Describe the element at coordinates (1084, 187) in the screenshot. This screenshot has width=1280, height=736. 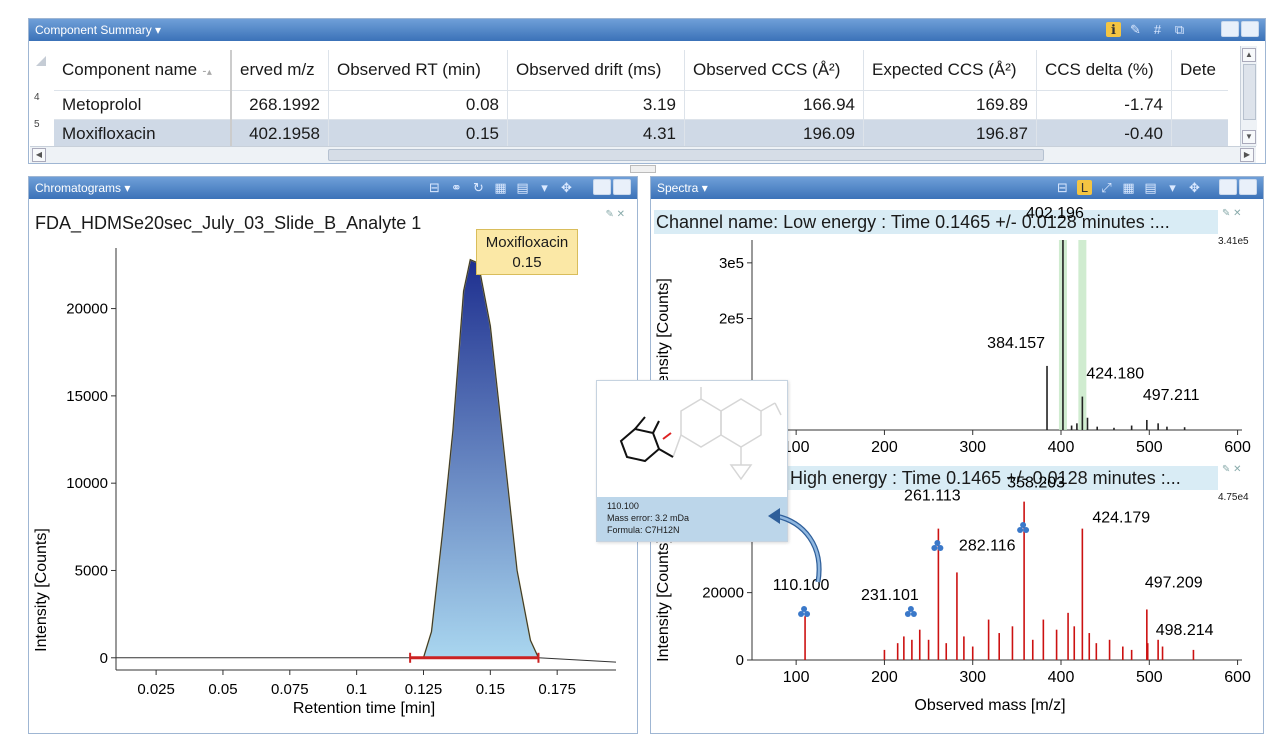
I see `label-toggle-icon: L` at that location.